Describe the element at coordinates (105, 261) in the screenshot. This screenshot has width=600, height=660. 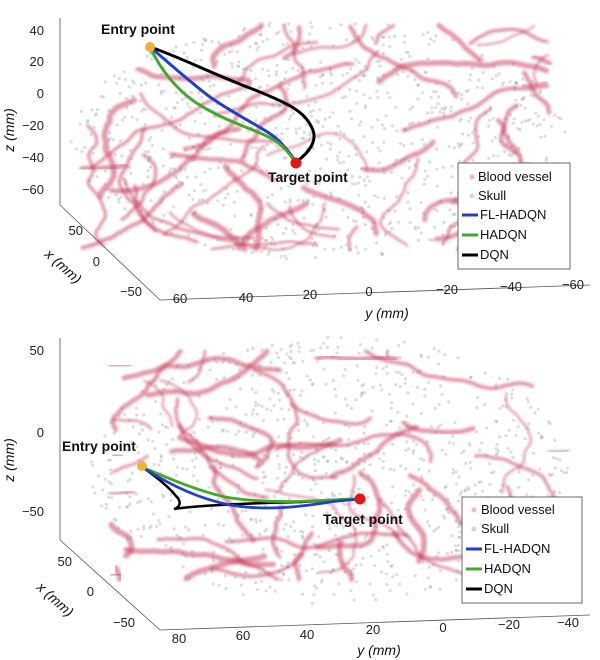
I see `chart-1-x-ticks: 50 0 −50` at that location.